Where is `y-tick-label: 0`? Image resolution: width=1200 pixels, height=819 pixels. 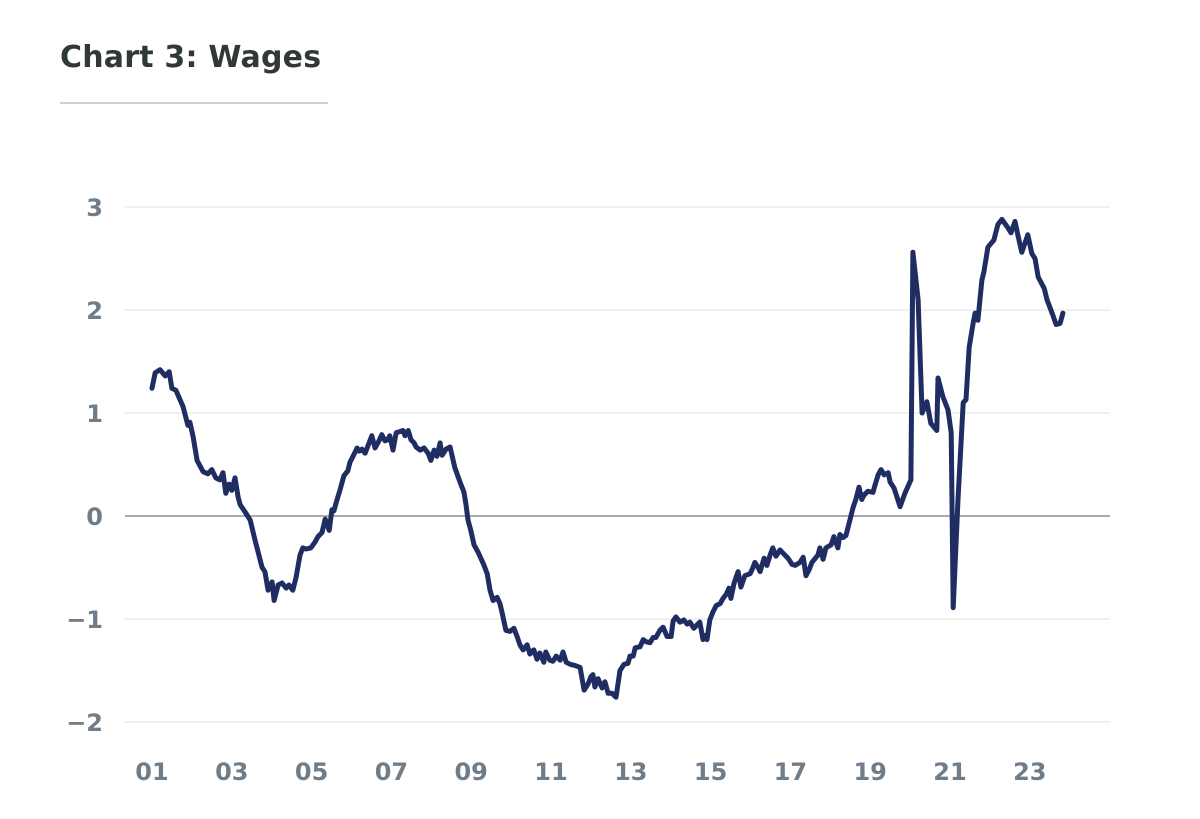 y-tick-label: 0 is located at coordinates (94, 517).